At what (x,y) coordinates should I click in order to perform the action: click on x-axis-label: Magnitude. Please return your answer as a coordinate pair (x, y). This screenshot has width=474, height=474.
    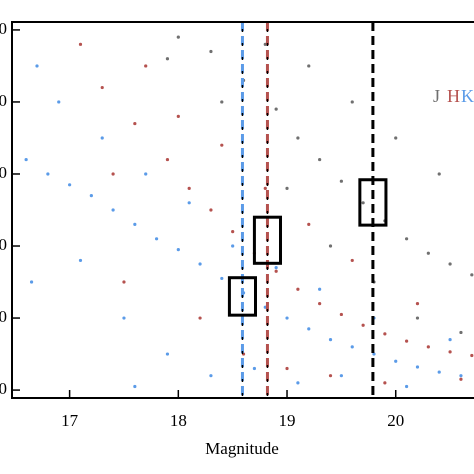
    Looking at the image, I should click on (242, 448).